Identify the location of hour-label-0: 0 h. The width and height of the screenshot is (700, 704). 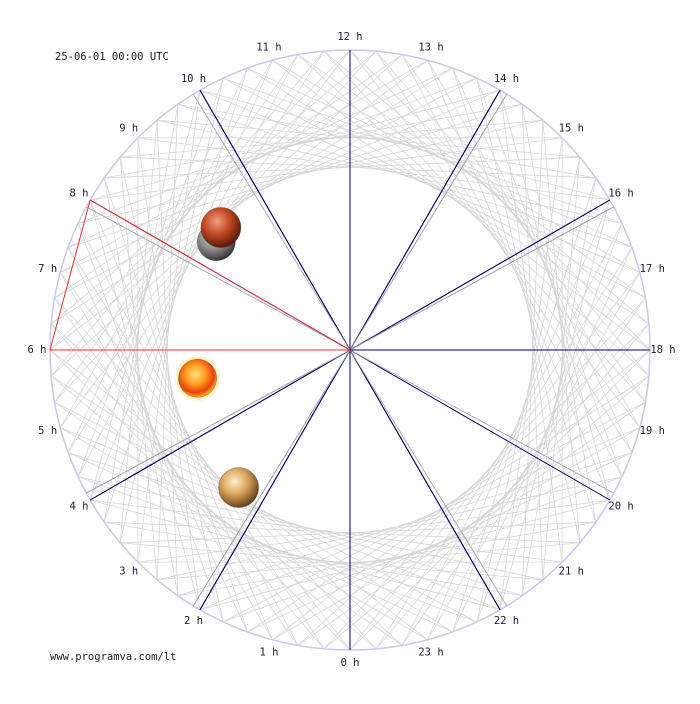
(350, 663).